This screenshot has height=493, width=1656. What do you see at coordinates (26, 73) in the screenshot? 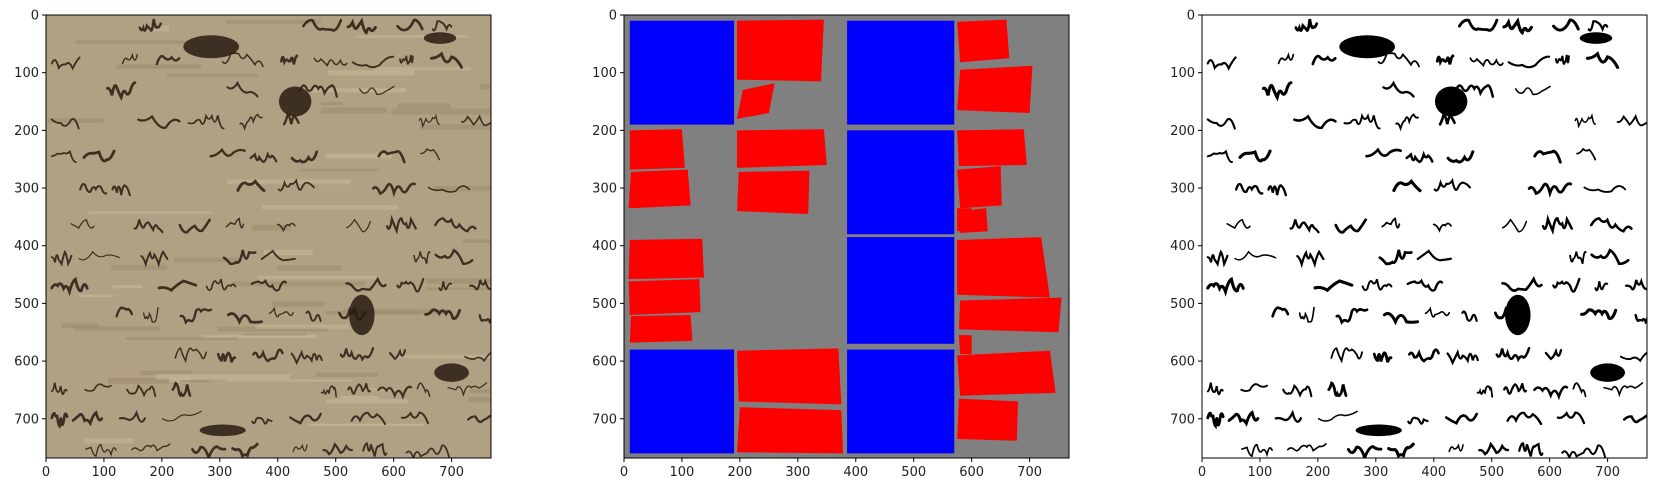
I see `y-tick-label: 100` at bounding box center [26, 73].